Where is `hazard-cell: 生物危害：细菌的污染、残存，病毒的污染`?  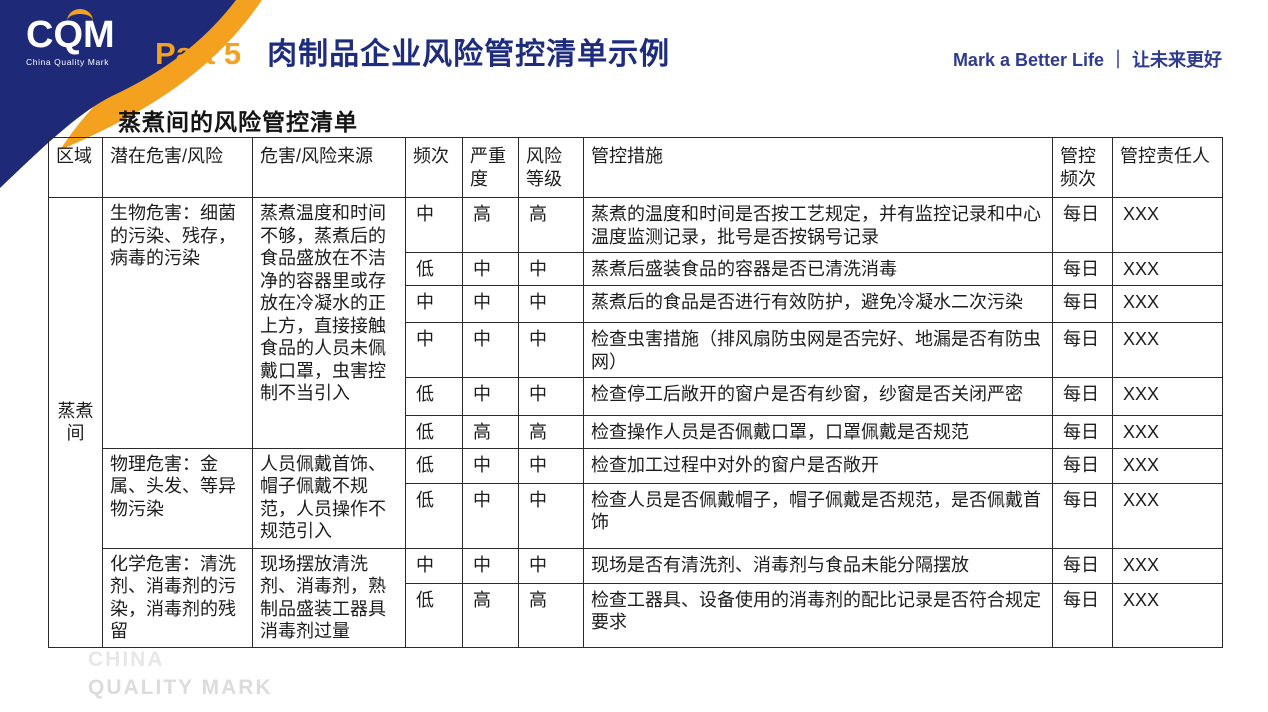
hazard-cell: 生物危害：细菌的污染、残存，病毒的污染 is located at coordinates (177, 323).